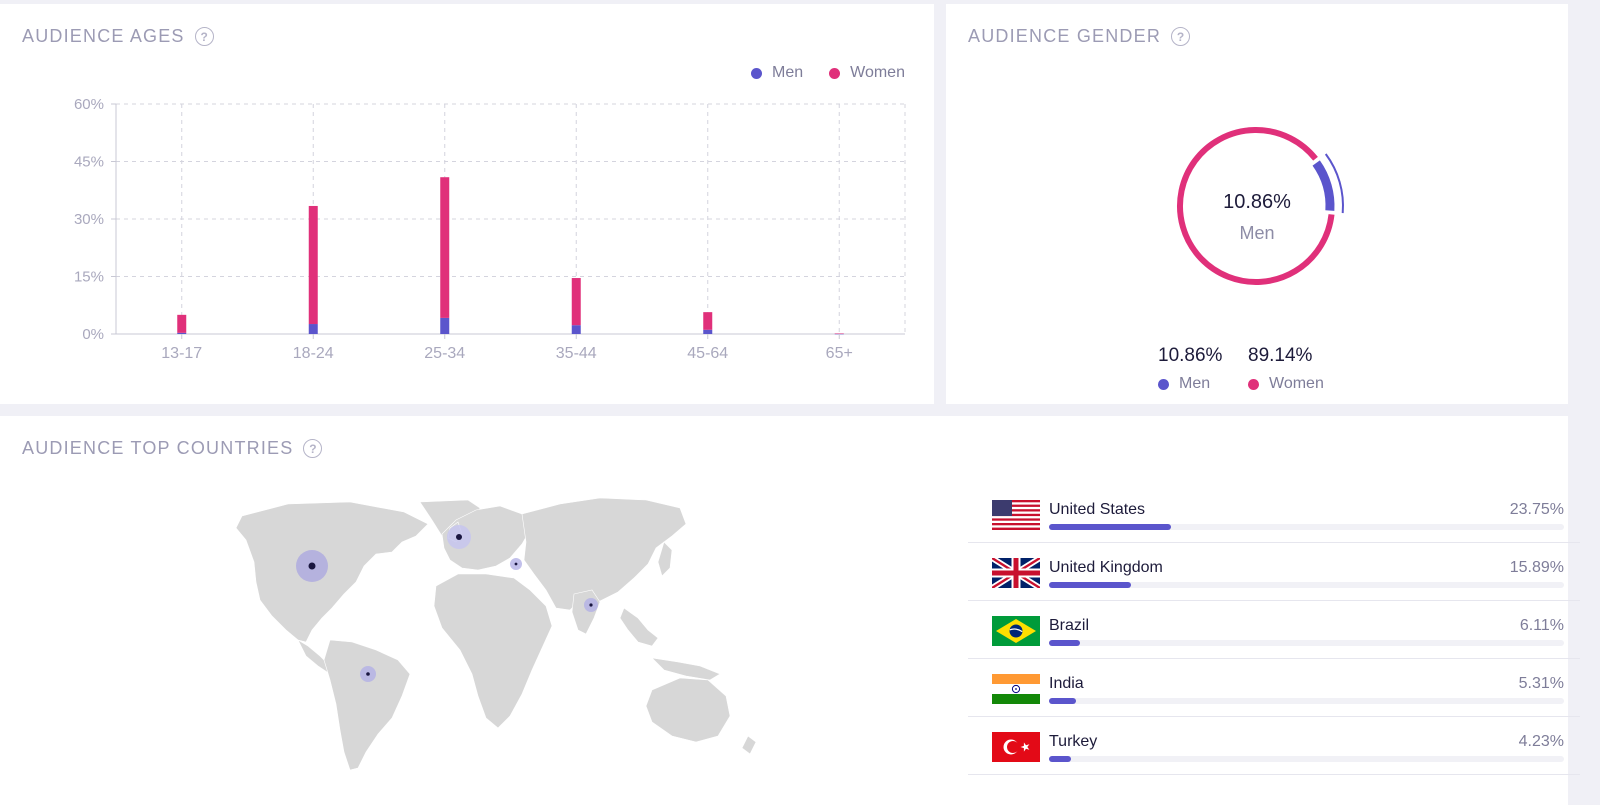  I want to click on y-tick-label: 15%, so click(89, 277).